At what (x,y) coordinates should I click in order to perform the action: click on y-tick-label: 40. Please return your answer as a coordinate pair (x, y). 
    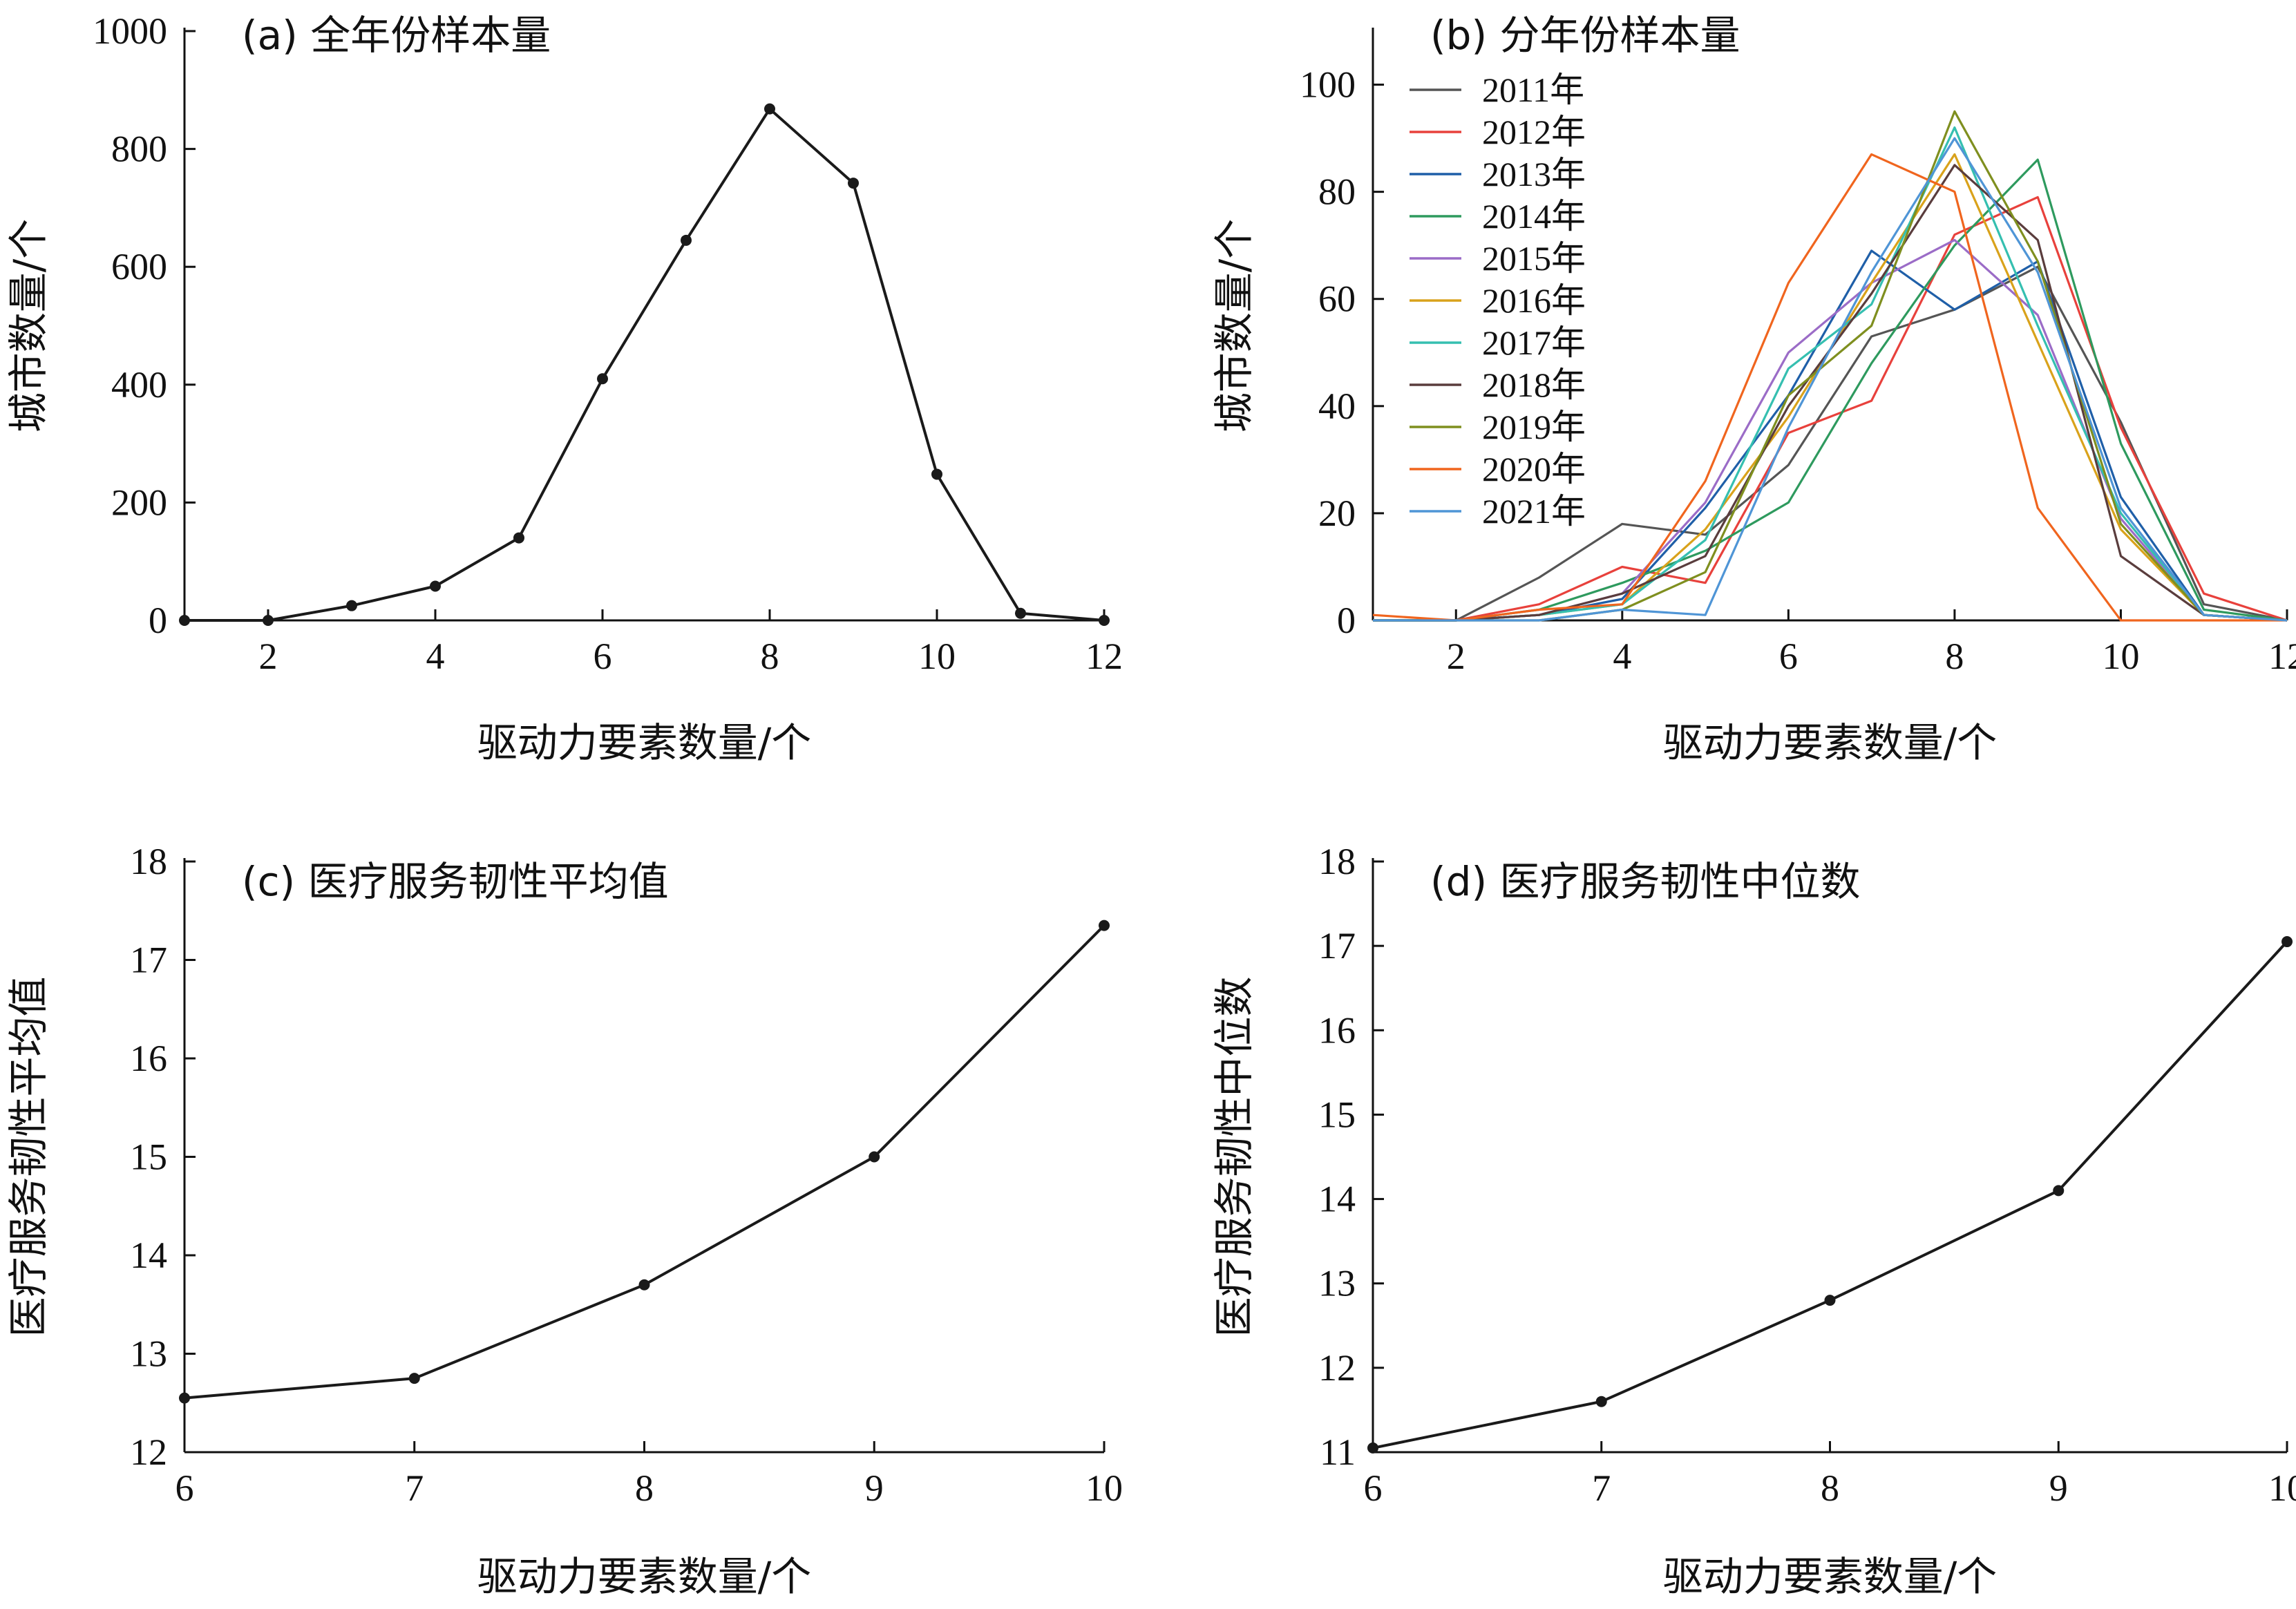
    Looking at the image, I should click on (1337, 406).